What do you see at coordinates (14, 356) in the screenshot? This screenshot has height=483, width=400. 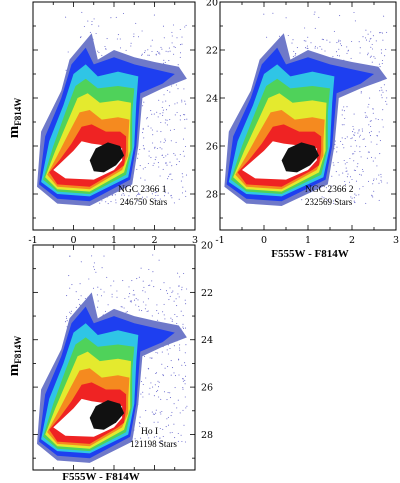 I see `svg-text: mF814W` at bounding box center [14, 356].